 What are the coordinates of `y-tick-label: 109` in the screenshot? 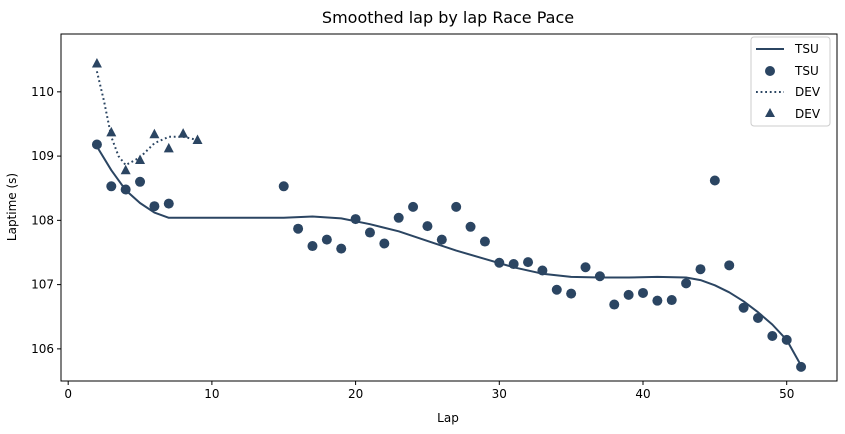 It's located at (42, 156).